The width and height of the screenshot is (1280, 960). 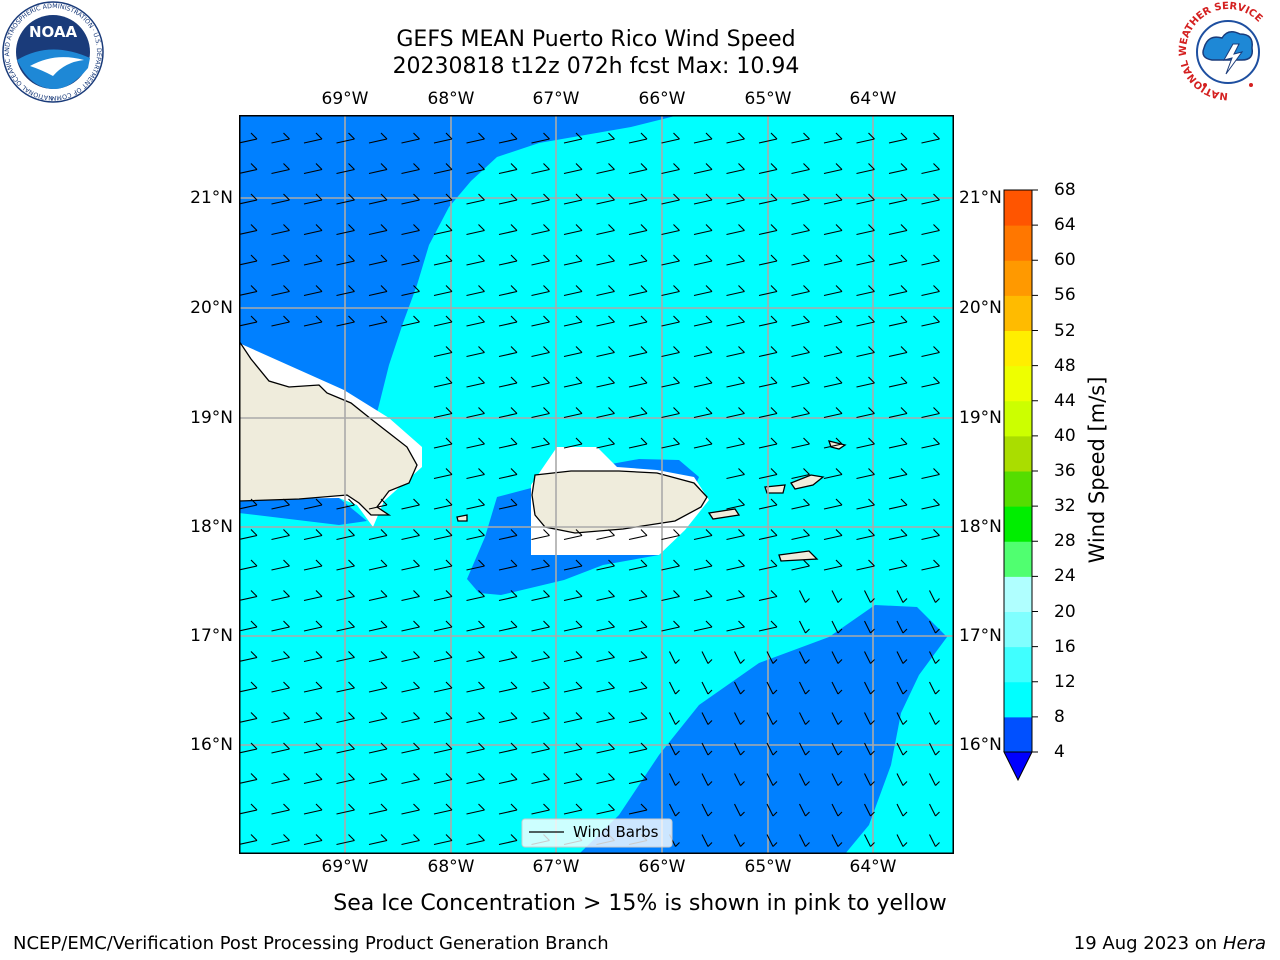 What do you see at coordinates (1065, 506) in the screenshot?
I see `colorbar-tick-label: 32` at bounding box center [1065, 506].